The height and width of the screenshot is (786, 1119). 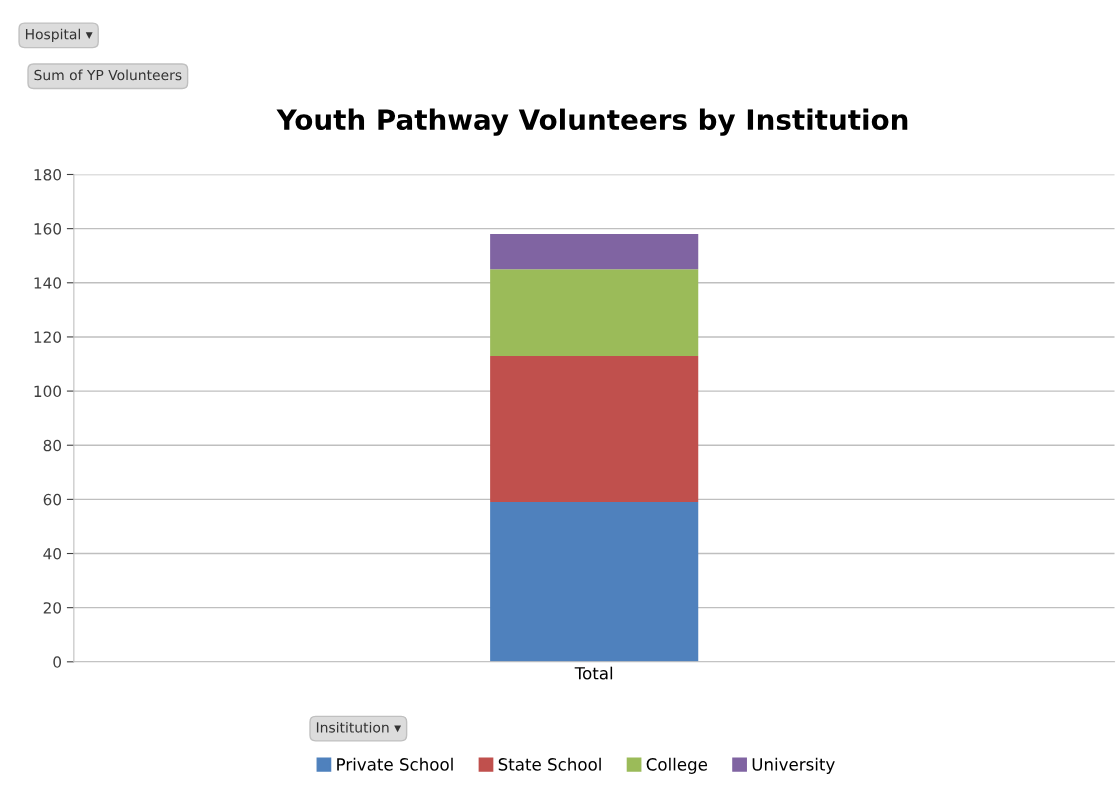 I want to click on y-tick-label: 100, so click(x=48, y=391).